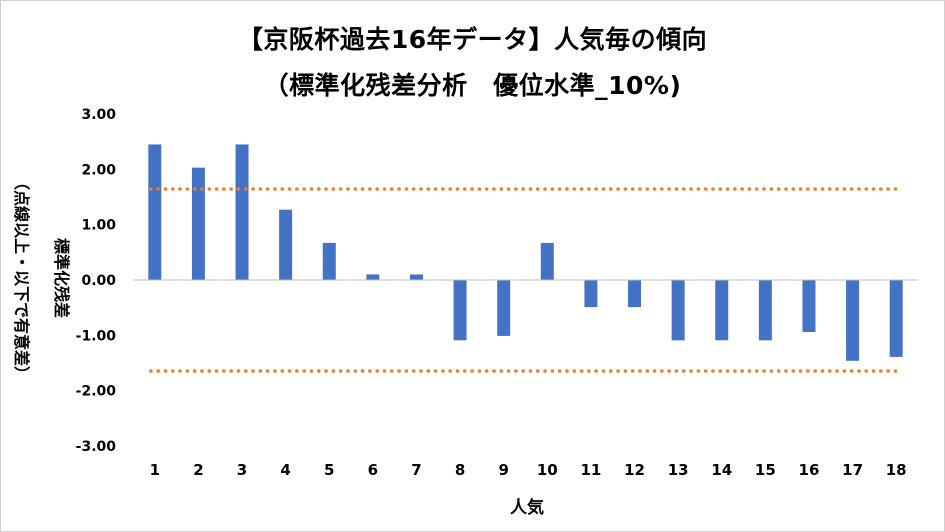 Image resolution: width=945 pixels, height=532 pixels. What do you see at coordinates (721, 470) in the screenshot?
I see `x-tick-label: 14` at bounding box center [721, 470].